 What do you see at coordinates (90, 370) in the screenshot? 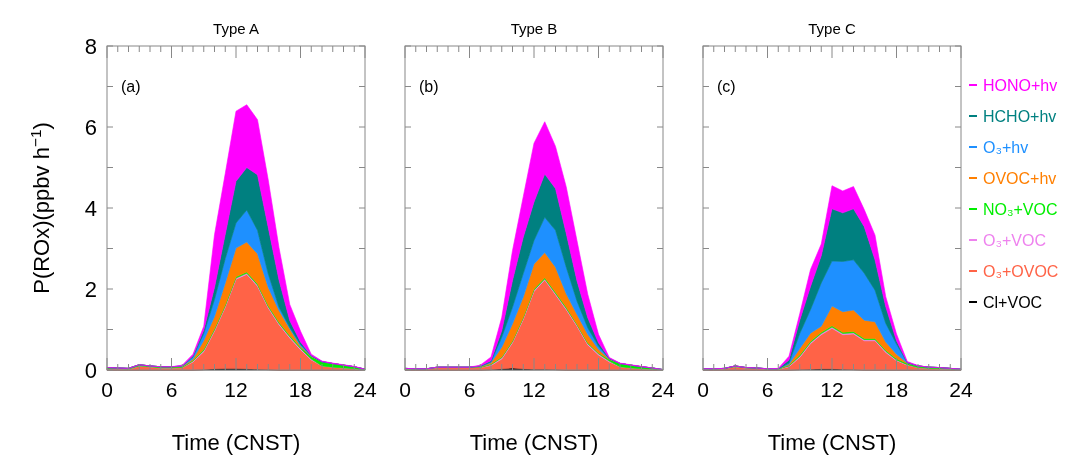
I see `y-tick-label: 0` at bounding box center [90, 370].